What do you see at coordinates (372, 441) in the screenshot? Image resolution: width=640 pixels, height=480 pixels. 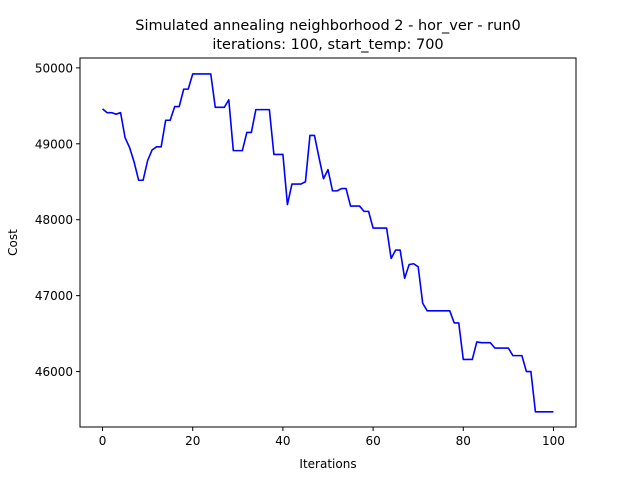 I see `x-tick-label: 60` at bounding box center [372, 441].